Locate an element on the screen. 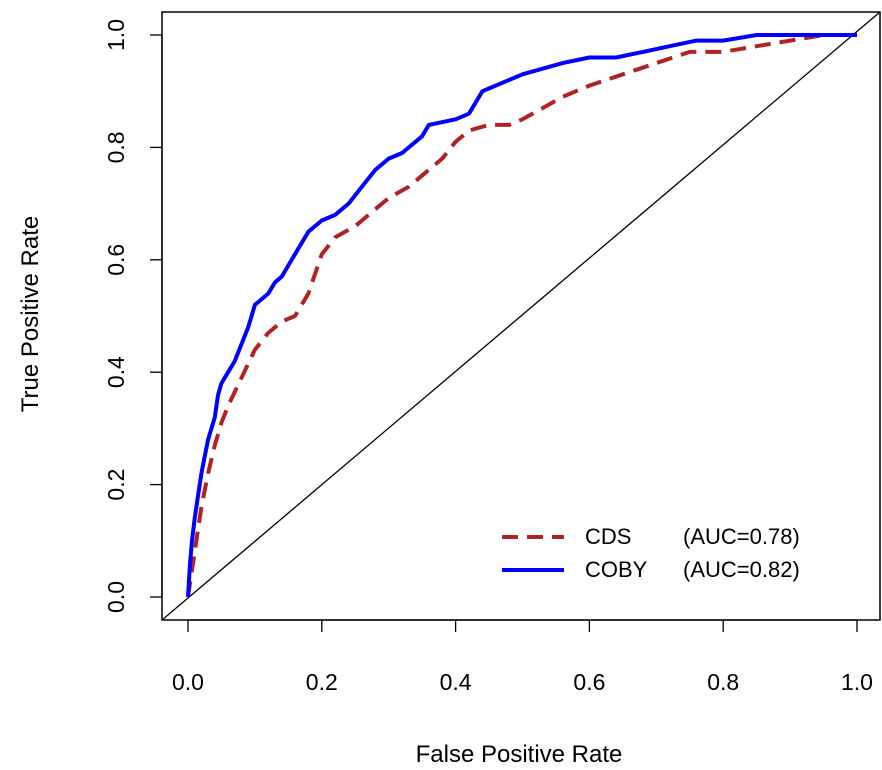 The image size is (882, 770). y-axis-title: True Positive Rate is located at coordinates (30, 314).